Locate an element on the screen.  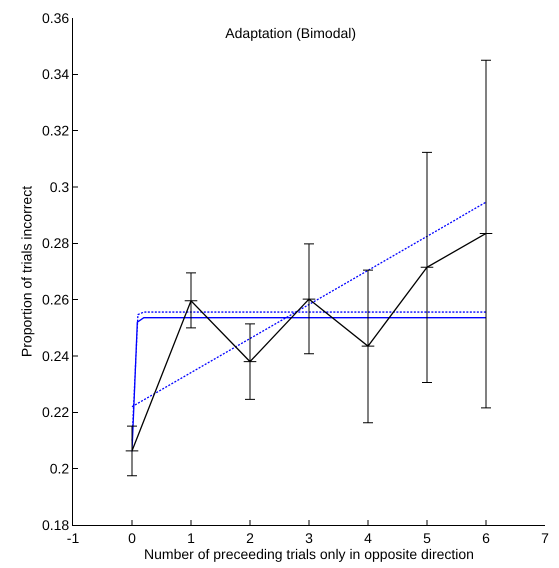
text: Adaptation (Bimodal) is located at coordinates (290, 33).